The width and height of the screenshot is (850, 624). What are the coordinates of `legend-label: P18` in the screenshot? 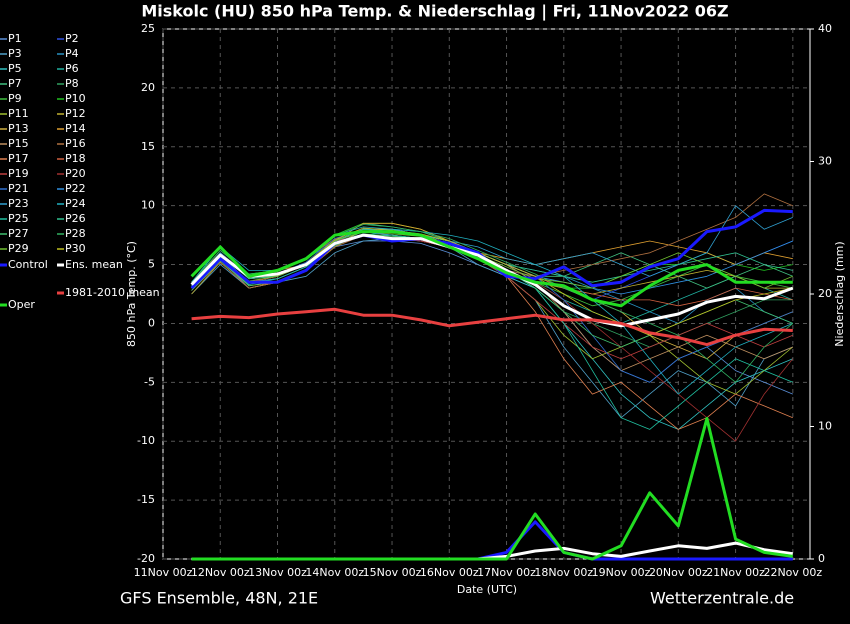 It's located at (75, 158).